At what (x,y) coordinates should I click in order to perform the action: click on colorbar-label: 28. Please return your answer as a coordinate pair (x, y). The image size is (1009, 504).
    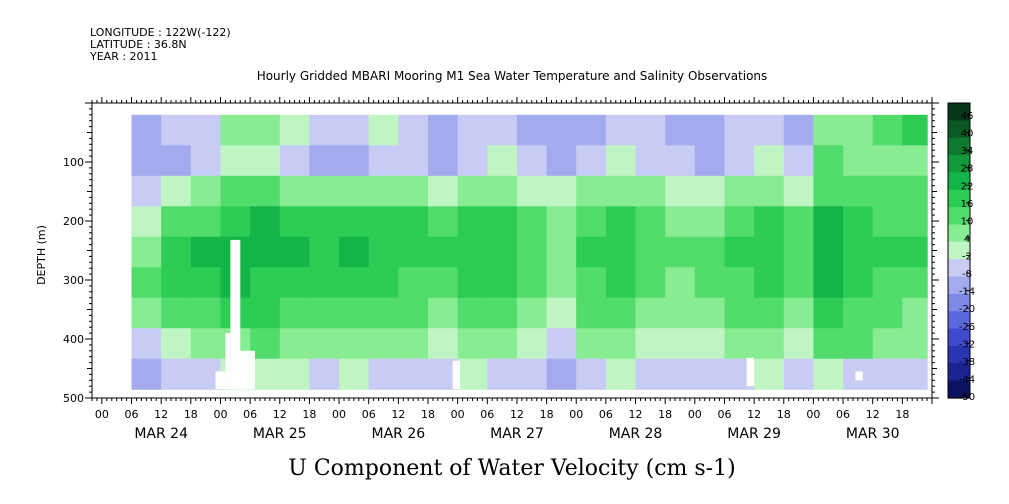
    Looking at the image, I should click on (967, 169).